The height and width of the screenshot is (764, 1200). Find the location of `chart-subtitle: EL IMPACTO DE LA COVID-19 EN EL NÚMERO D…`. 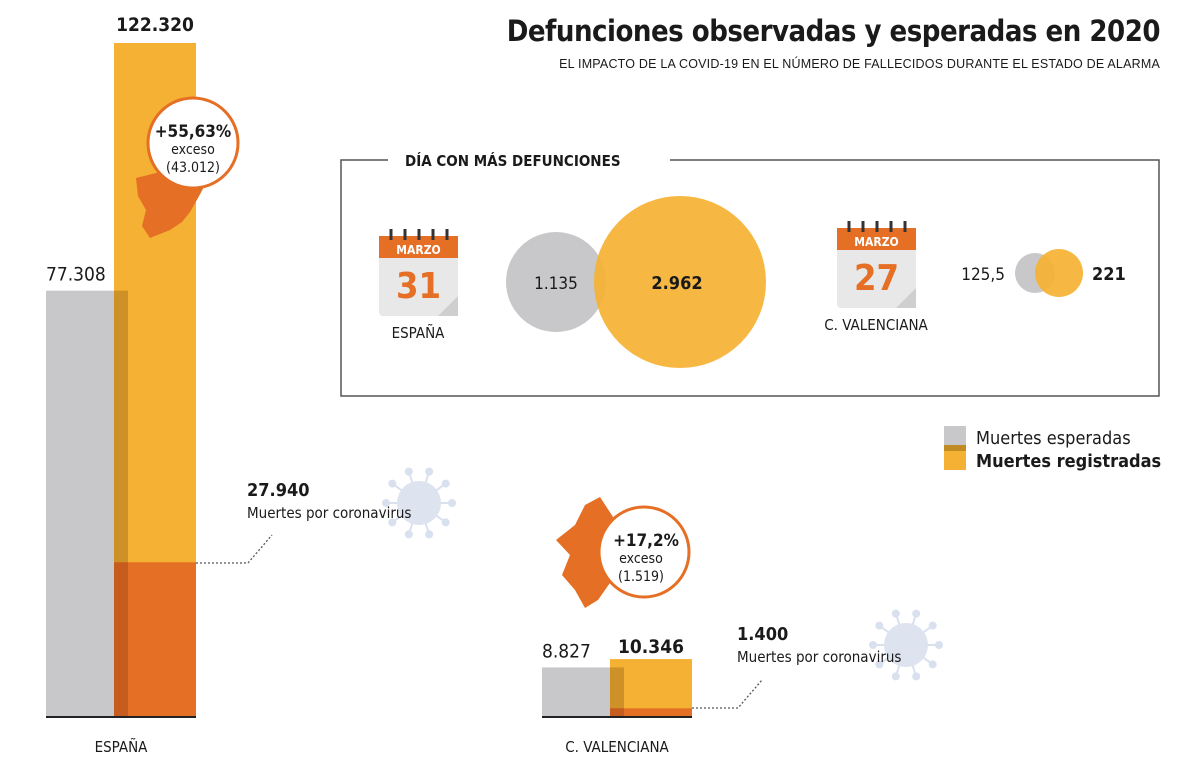

chart-subtitle: EL IMPACTO DE LA COVID-19 EN EL NÚMERO D… is located at coordinates (859, 64).